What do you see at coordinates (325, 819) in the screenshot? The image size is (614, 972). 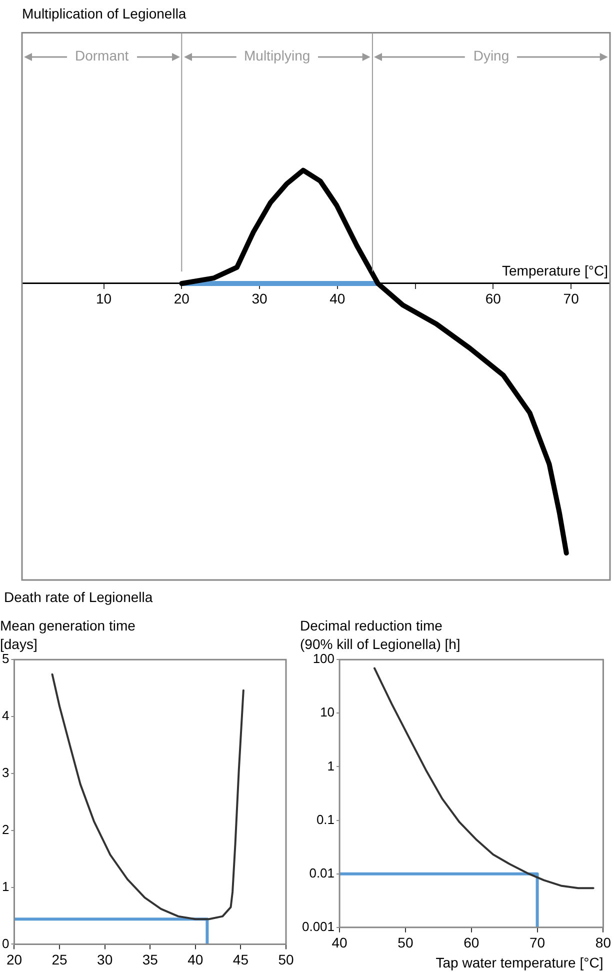 I see `y-tick-label: 0.1` at bounding box center [325, 819].